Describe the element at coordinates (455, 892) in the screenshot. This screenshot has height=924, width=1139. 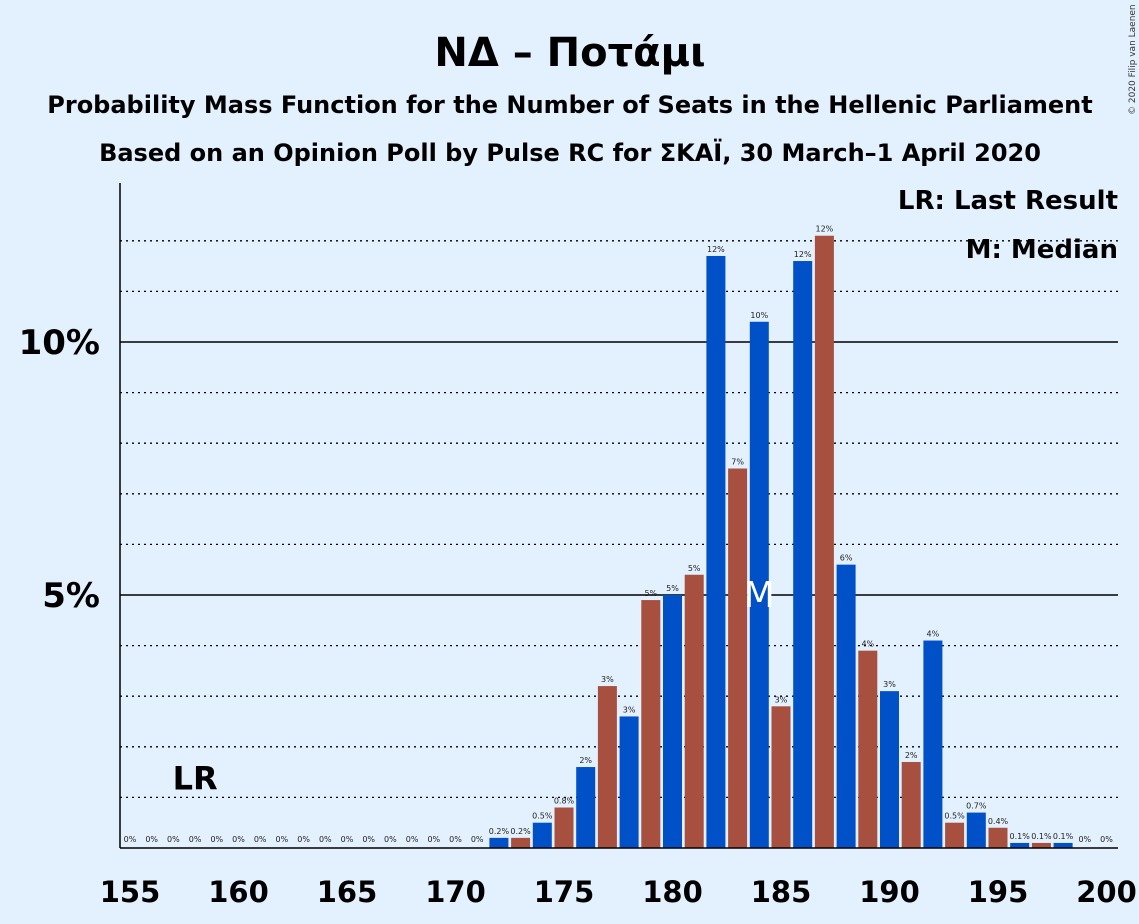
I see `x-tick-label: 170` at that location.